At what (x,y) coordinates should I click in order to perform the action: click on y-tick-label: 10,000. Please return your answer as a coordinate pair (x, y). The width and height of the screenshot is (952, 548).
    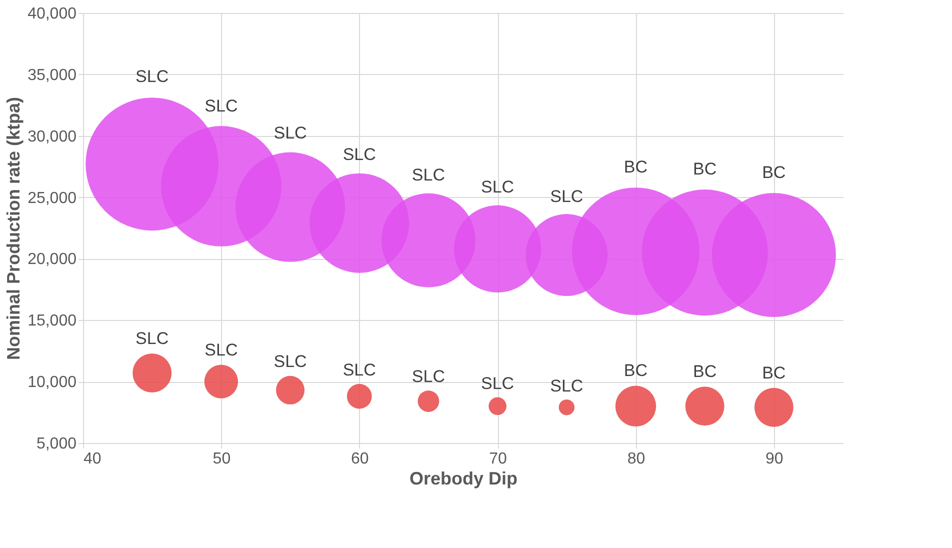
    Looking at the image, I should click on (52, 383).